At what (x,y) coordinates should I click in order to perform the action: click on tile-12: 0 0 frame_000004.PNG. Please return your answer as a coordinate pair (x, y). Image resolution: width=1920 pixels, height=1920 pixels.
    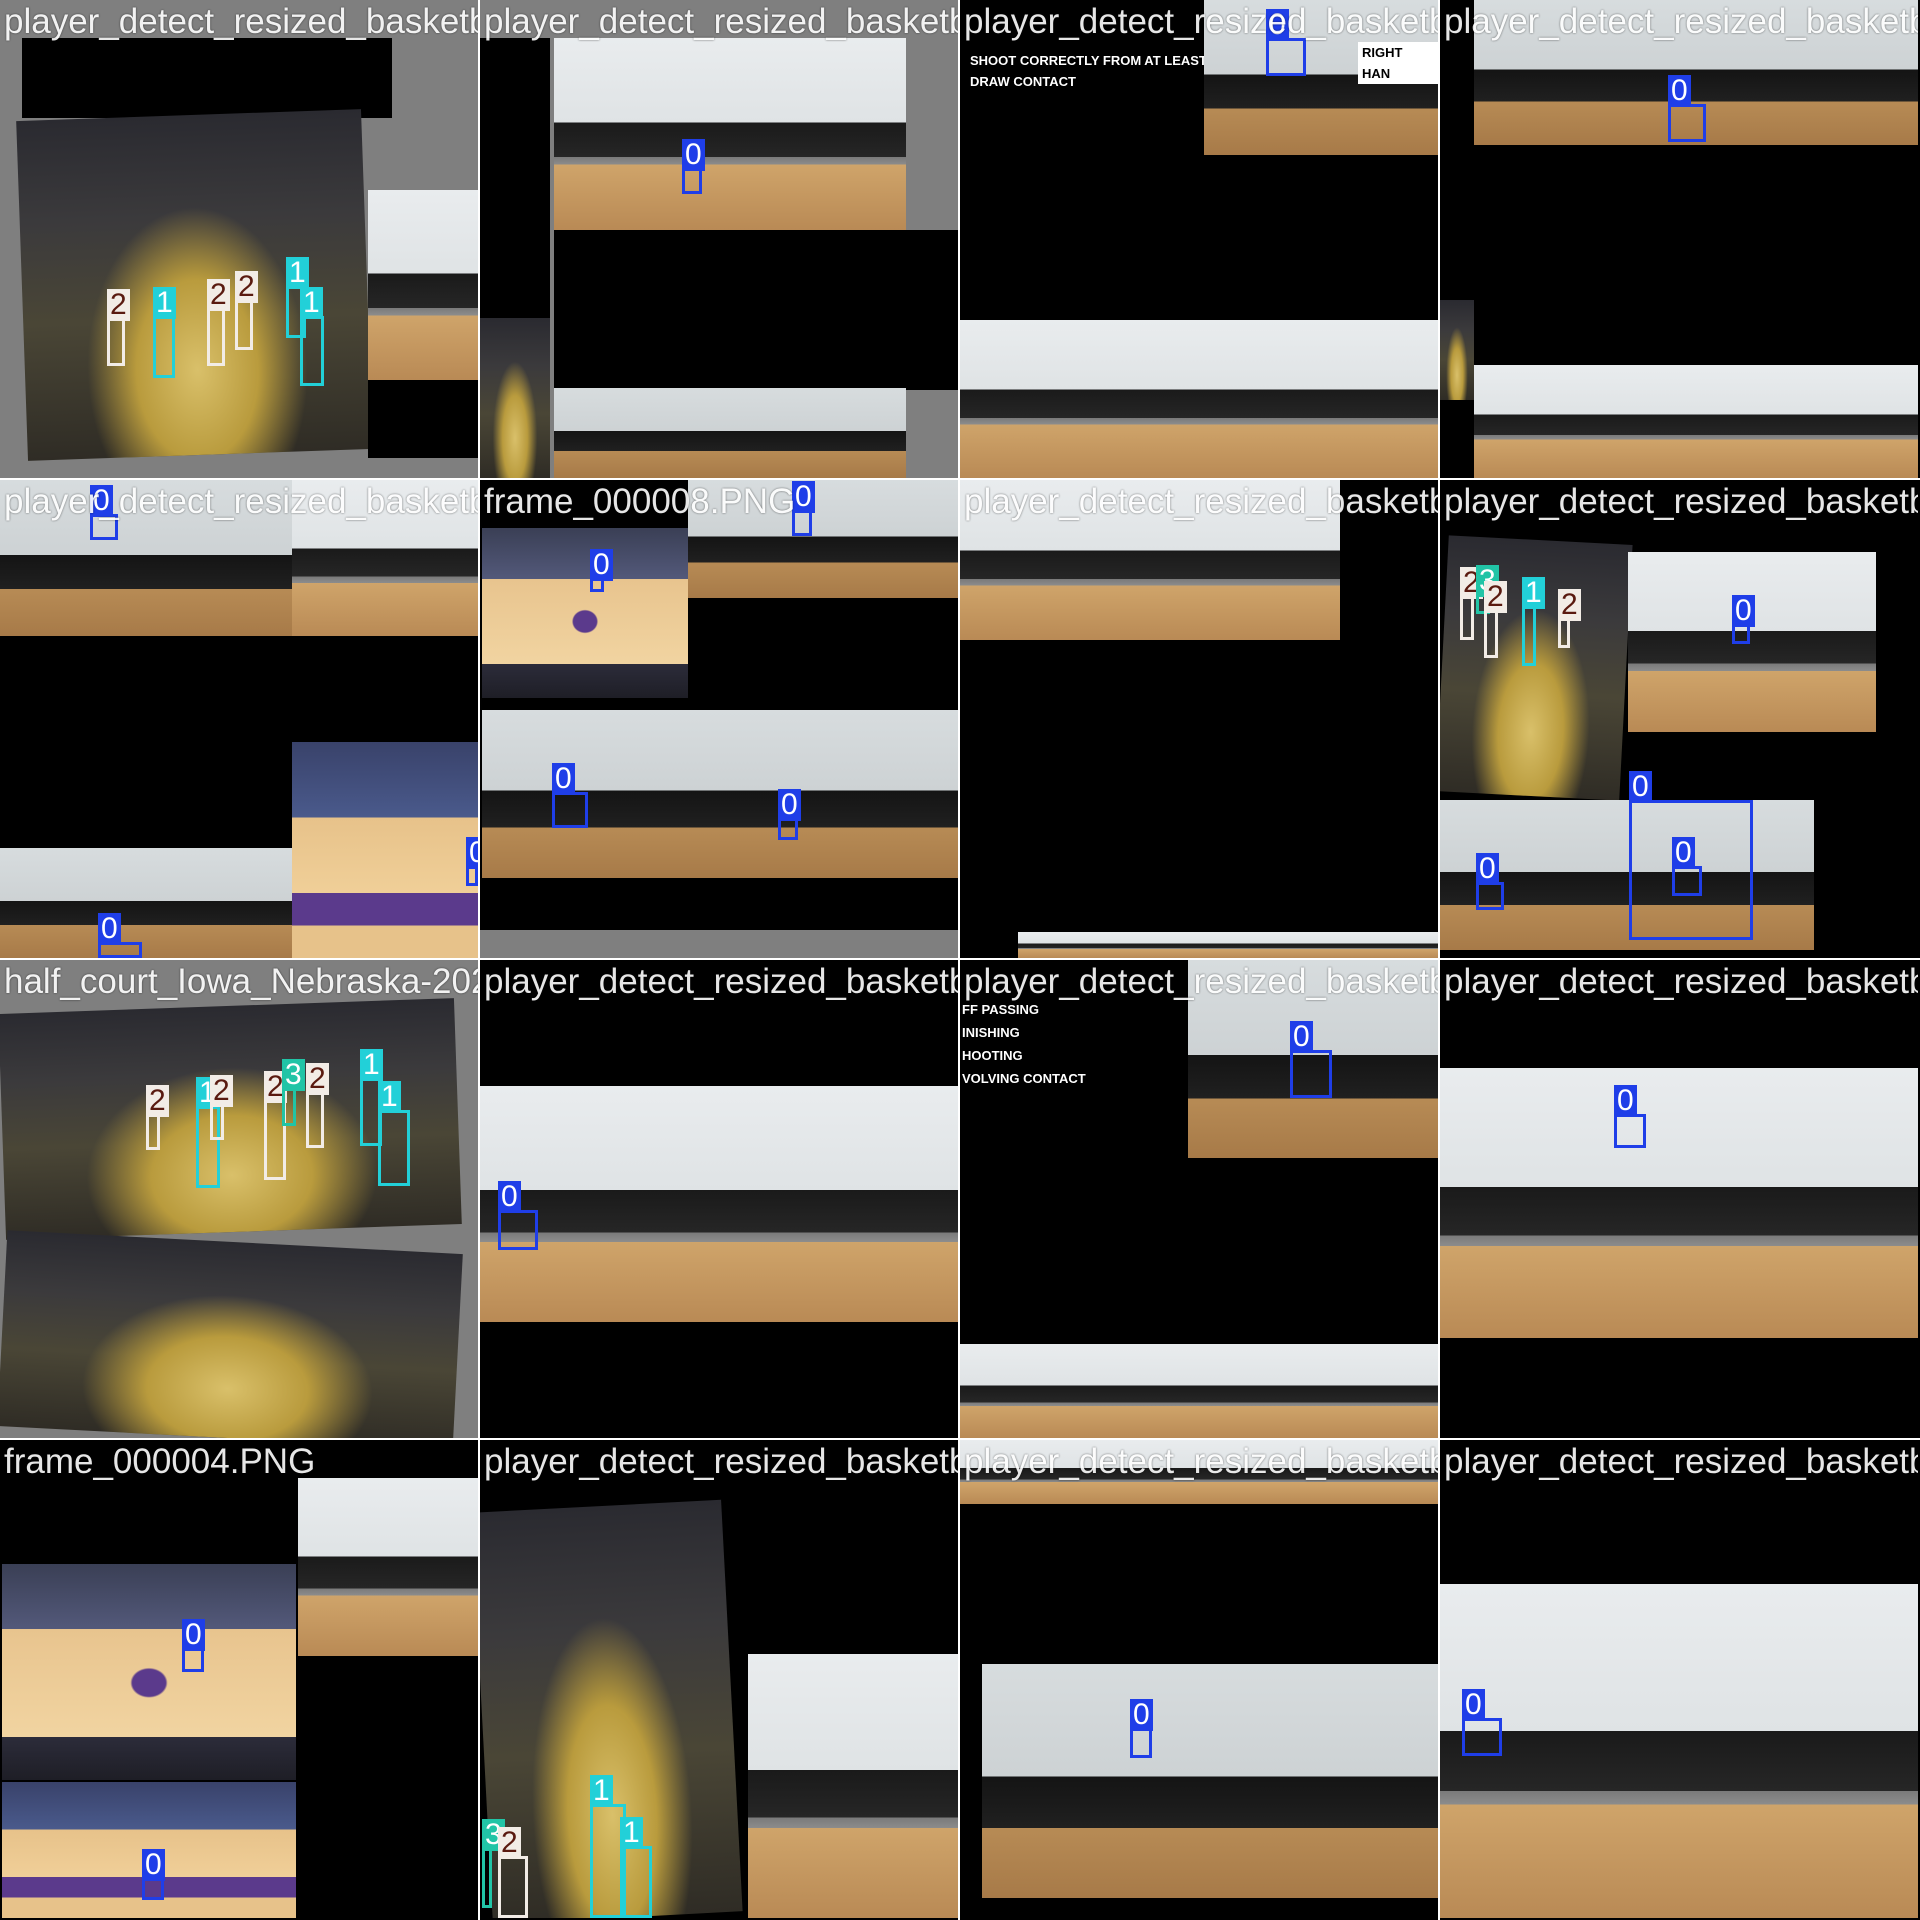
    Looking at the image, I should click on (239, 1679).